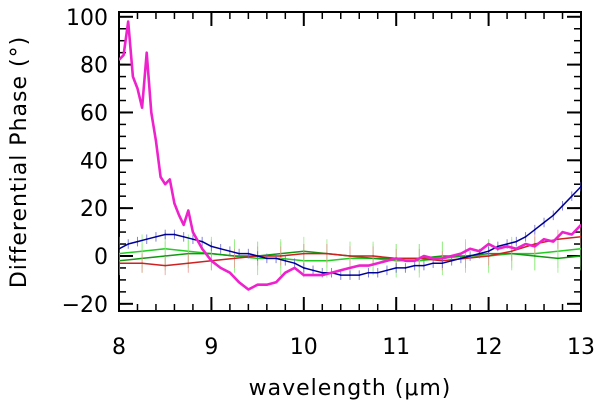  I want to click on y-tick-label: 20, so click(94, 209).